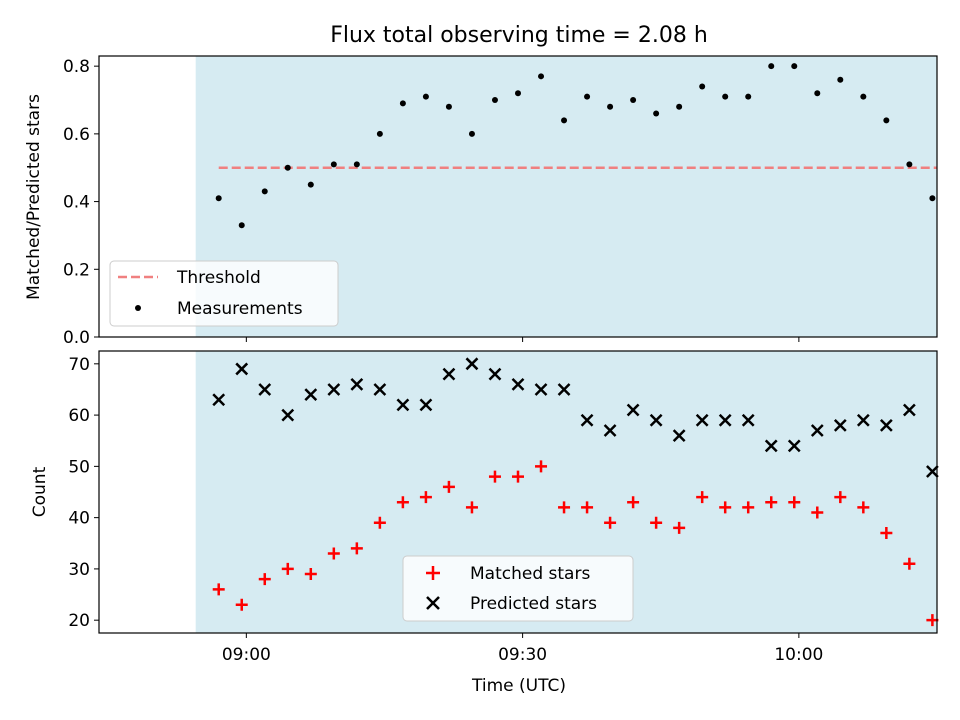 This screenshot has width=960, height=720. Describe the element at coordinates (79, 621) in the screenshot. I see `bottom-y-tick-label: 20` at that location.